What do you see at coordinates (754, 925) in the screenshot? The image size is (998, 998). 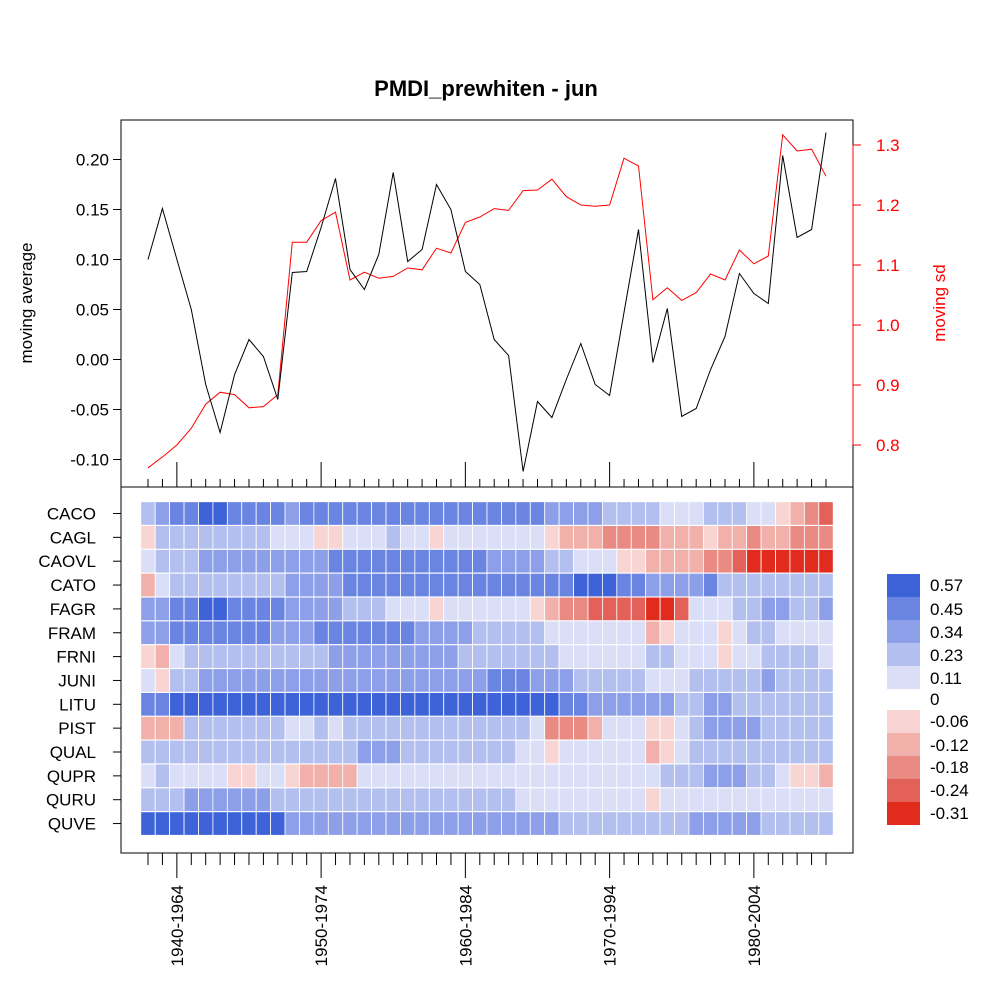 I see `bottom-x-label: 1980-2004` at bounding box center [754, 925].